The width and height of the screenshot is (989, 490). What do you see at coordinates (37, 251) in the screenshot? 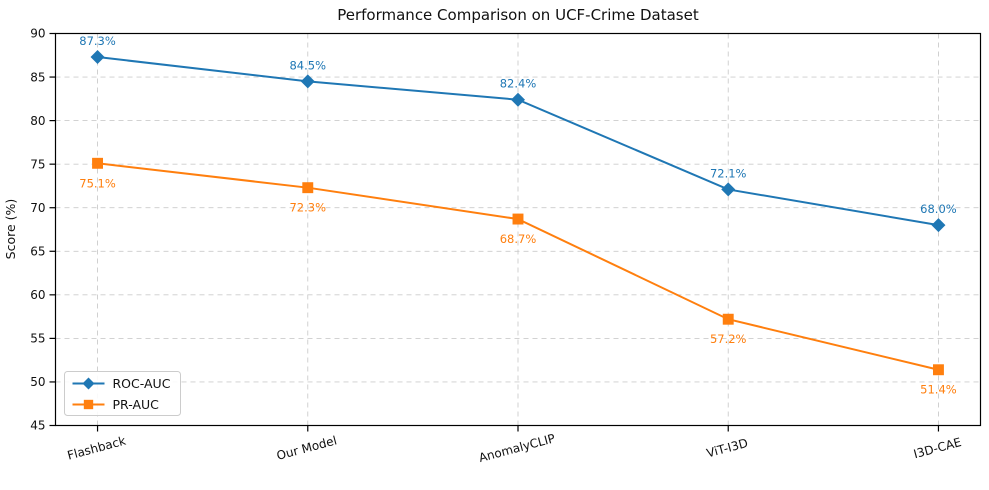
I see `y-tick-label: 65` at bounding box center [37, 251].